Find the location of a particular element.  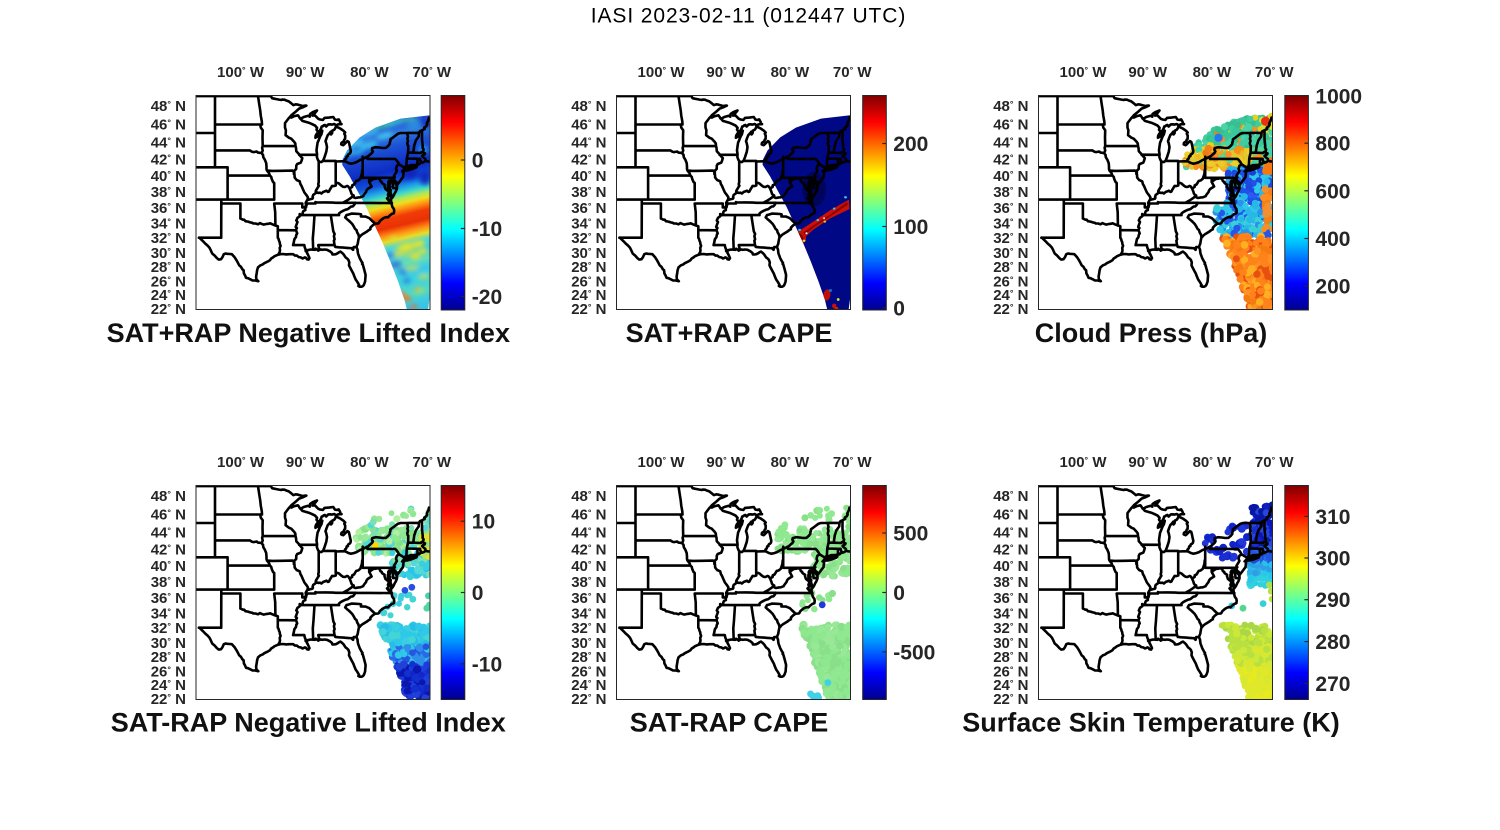

svg-text: SAT+RAP CAPE is located at coordinates (729, 333).